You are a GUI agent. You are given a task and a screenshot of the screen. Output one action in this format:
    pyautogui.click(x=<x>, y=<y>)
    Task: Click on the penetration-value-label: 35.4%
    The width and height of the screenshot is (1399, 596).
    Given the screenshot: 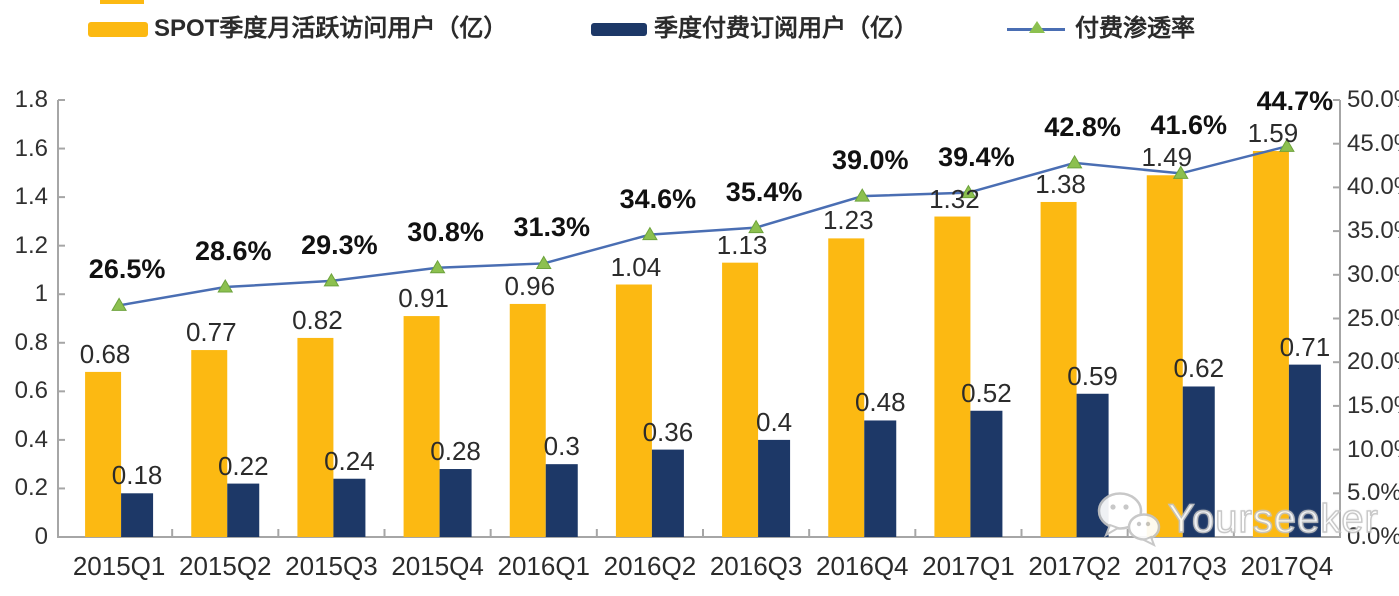 What is the action you would take?
    pyautogui.click(x=764, y=191)
    